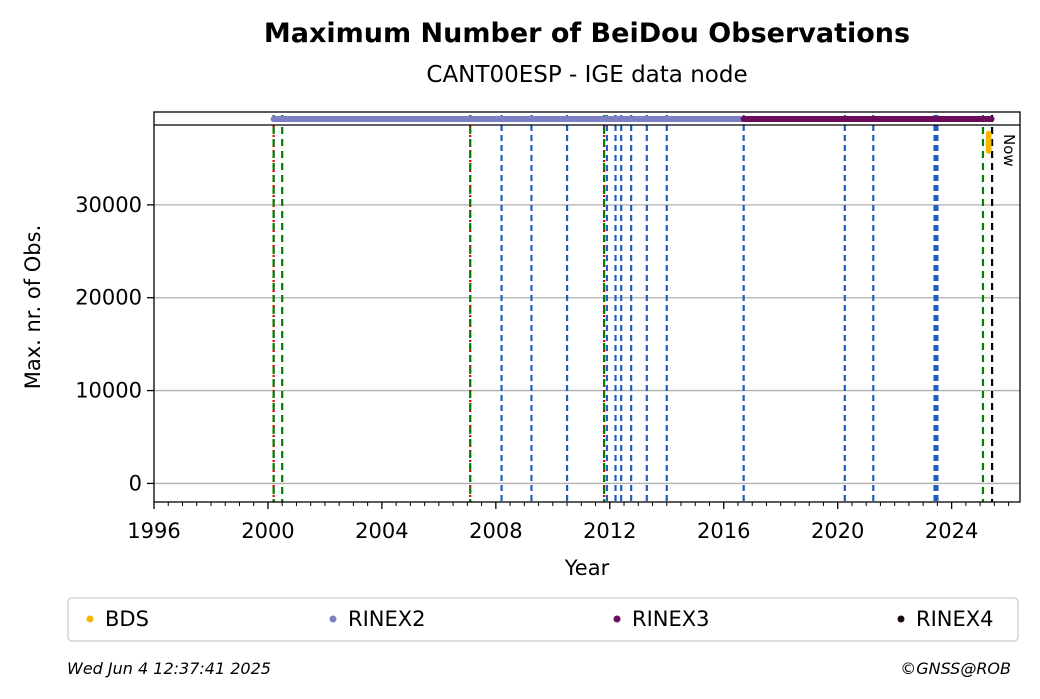  Describe the element at coordinates (723, 531) in the screenshot. I see `x-tick-label: 2016` at that location.